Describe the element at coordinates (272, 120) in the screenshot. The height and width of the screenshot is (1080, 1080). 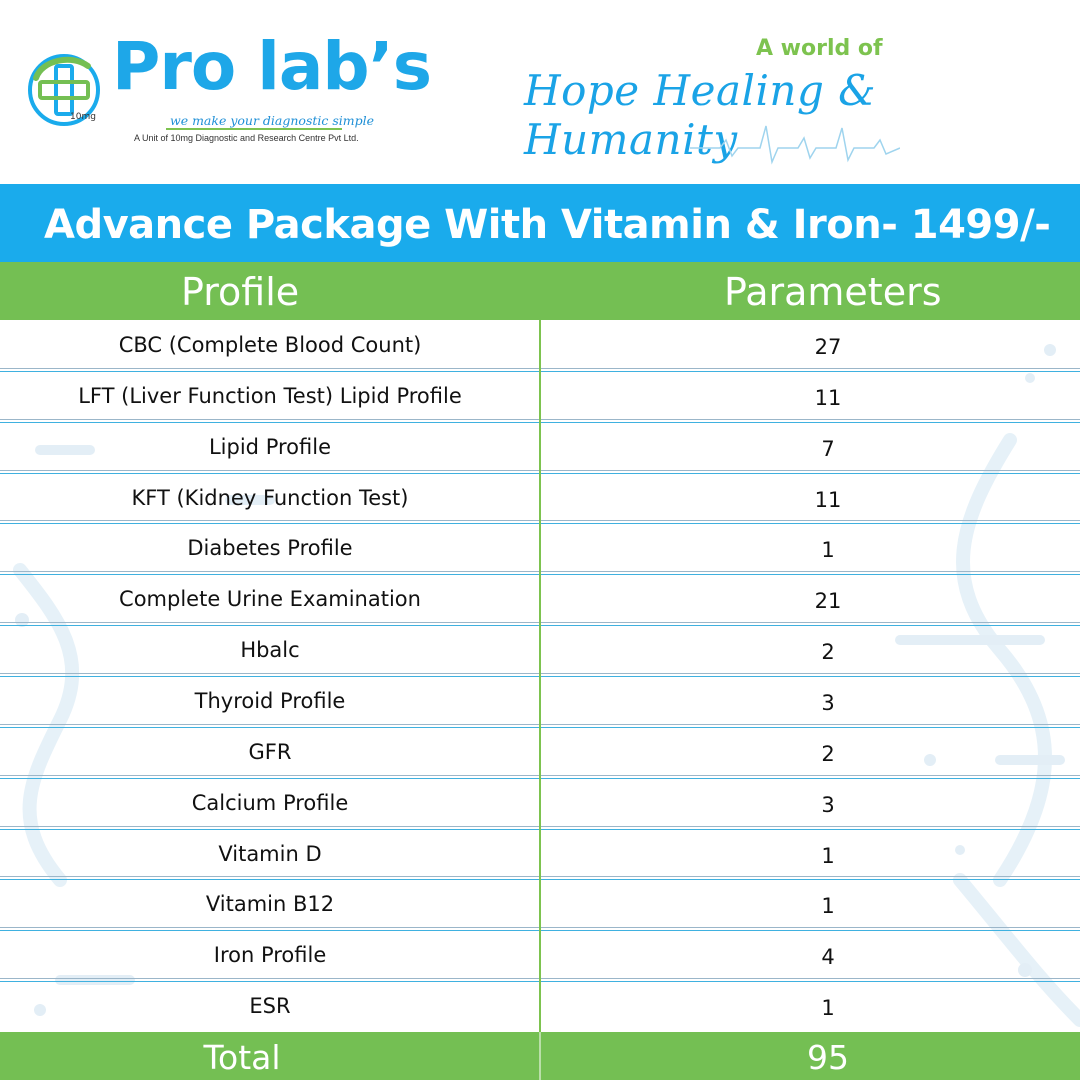
I see `brand-tagline: we make your diagnostic simple` at that location.